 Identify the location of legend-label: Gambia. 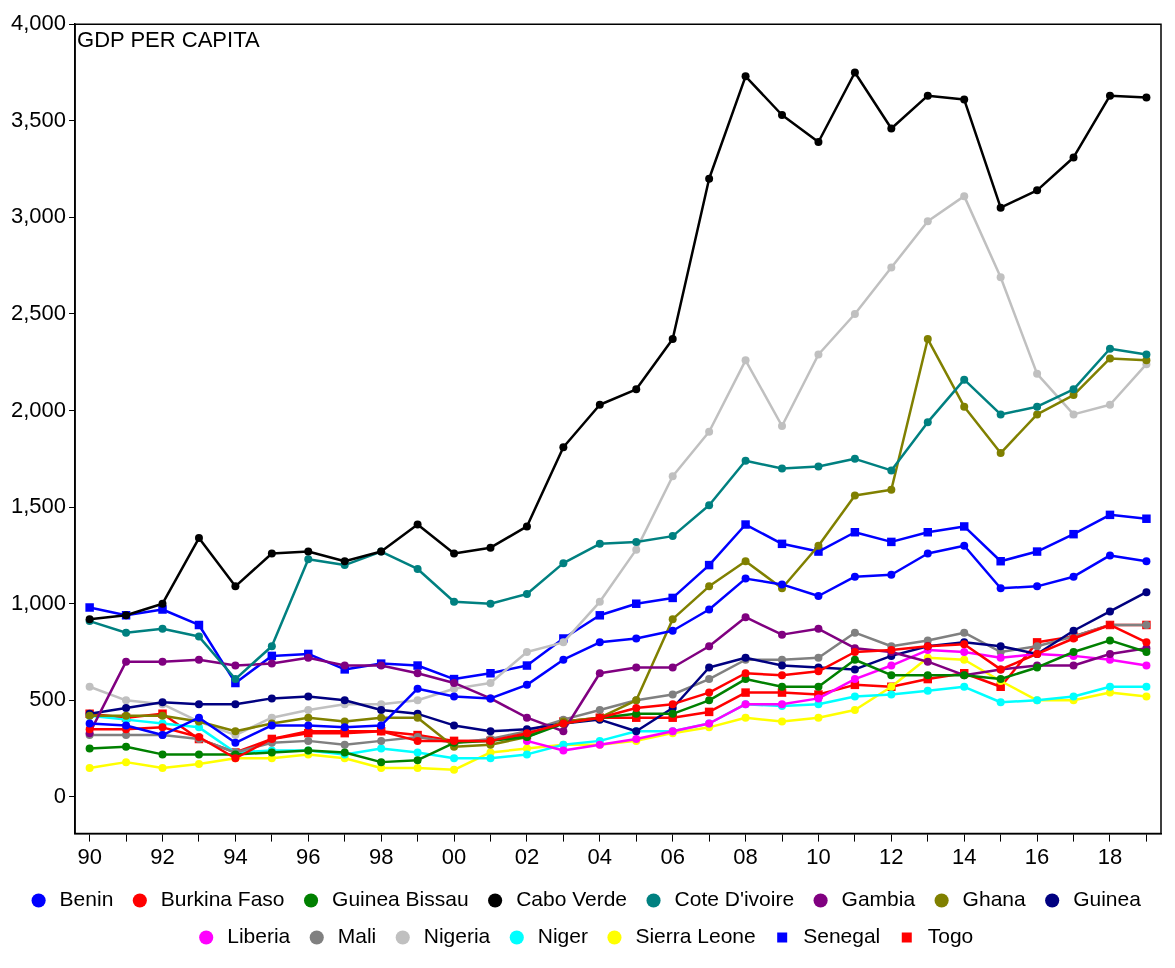
(878, 899).